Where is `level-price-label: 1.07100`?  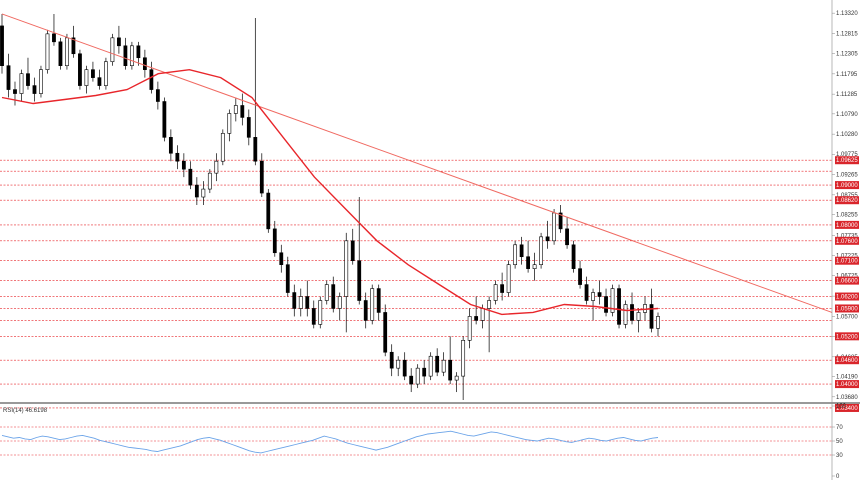
level-price-label: 1.07100 is located at coordinates (847, 262).